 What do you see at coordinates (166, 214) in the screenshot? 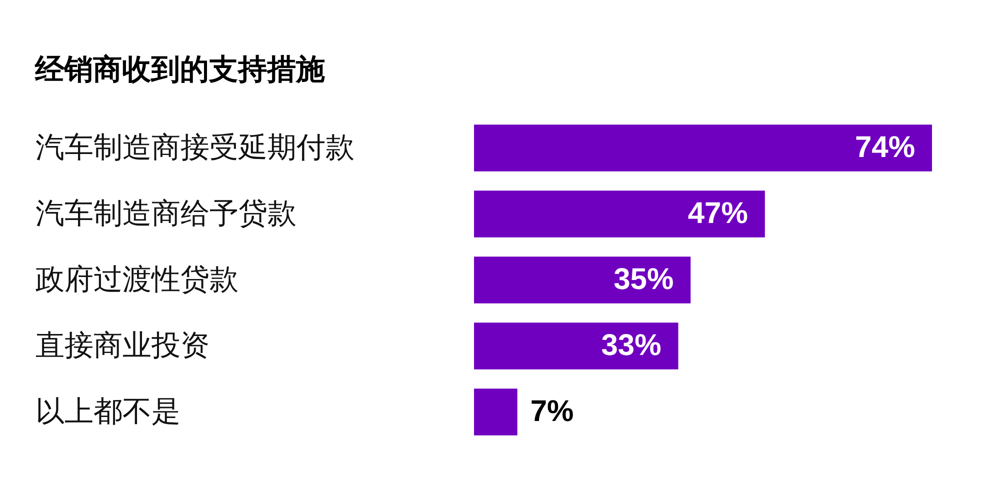
I see `y-tick-label: 汽车制造商给予贷款` at bounding box center [166, 214].